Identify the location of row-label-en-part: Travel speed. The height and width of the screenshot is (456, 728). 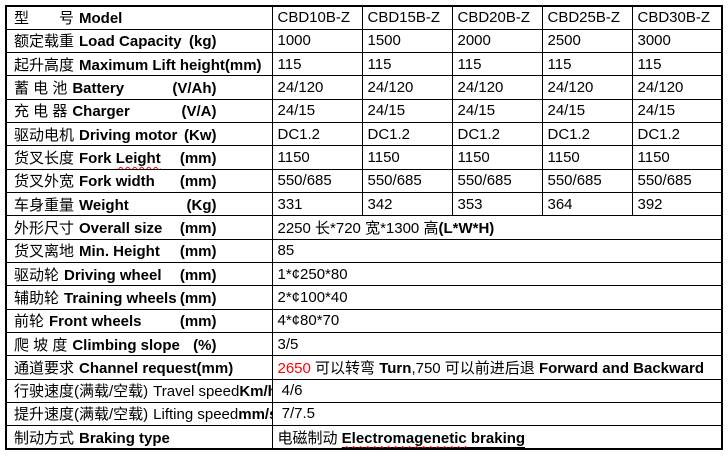
(196, 392).